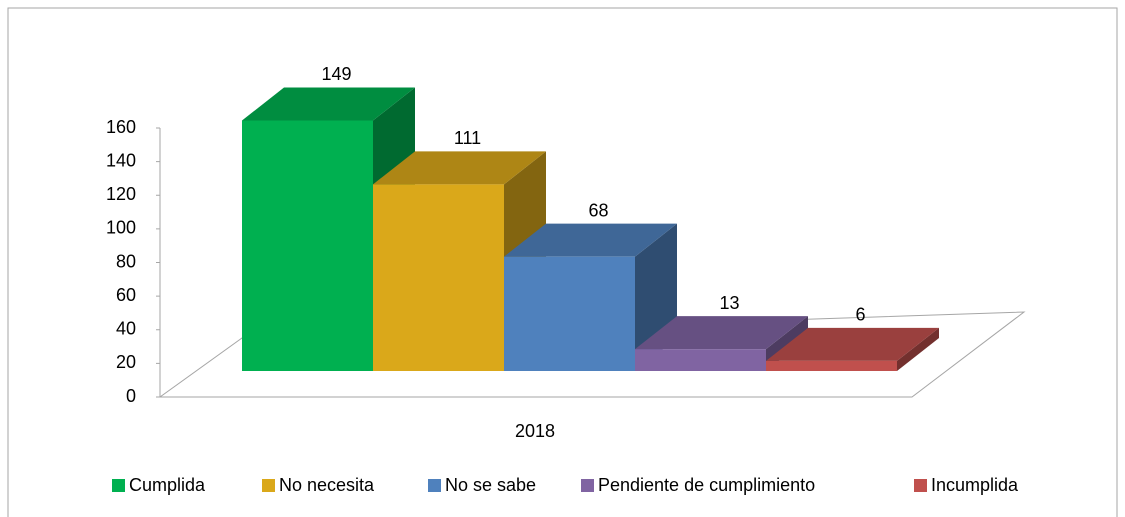 Image resolution: width=1125 pixels, height=517 pixels. I want to click on legend-label: No necesita, so click(327, 485).